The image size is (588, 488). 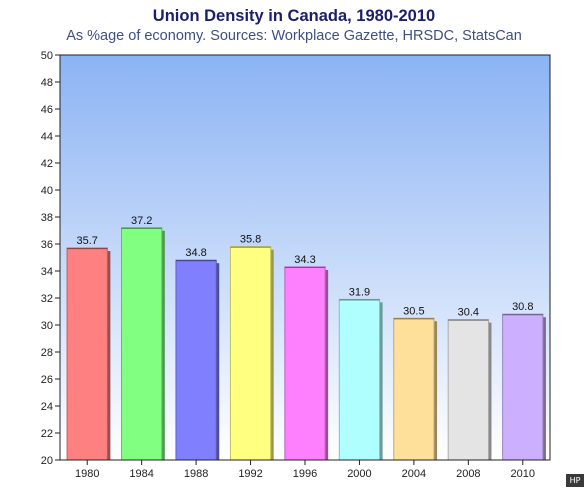 What do you see at coordinates (196, 474) in the screenshot?
I see `x-tick-label: 1988` at bounding box center [196, 474].